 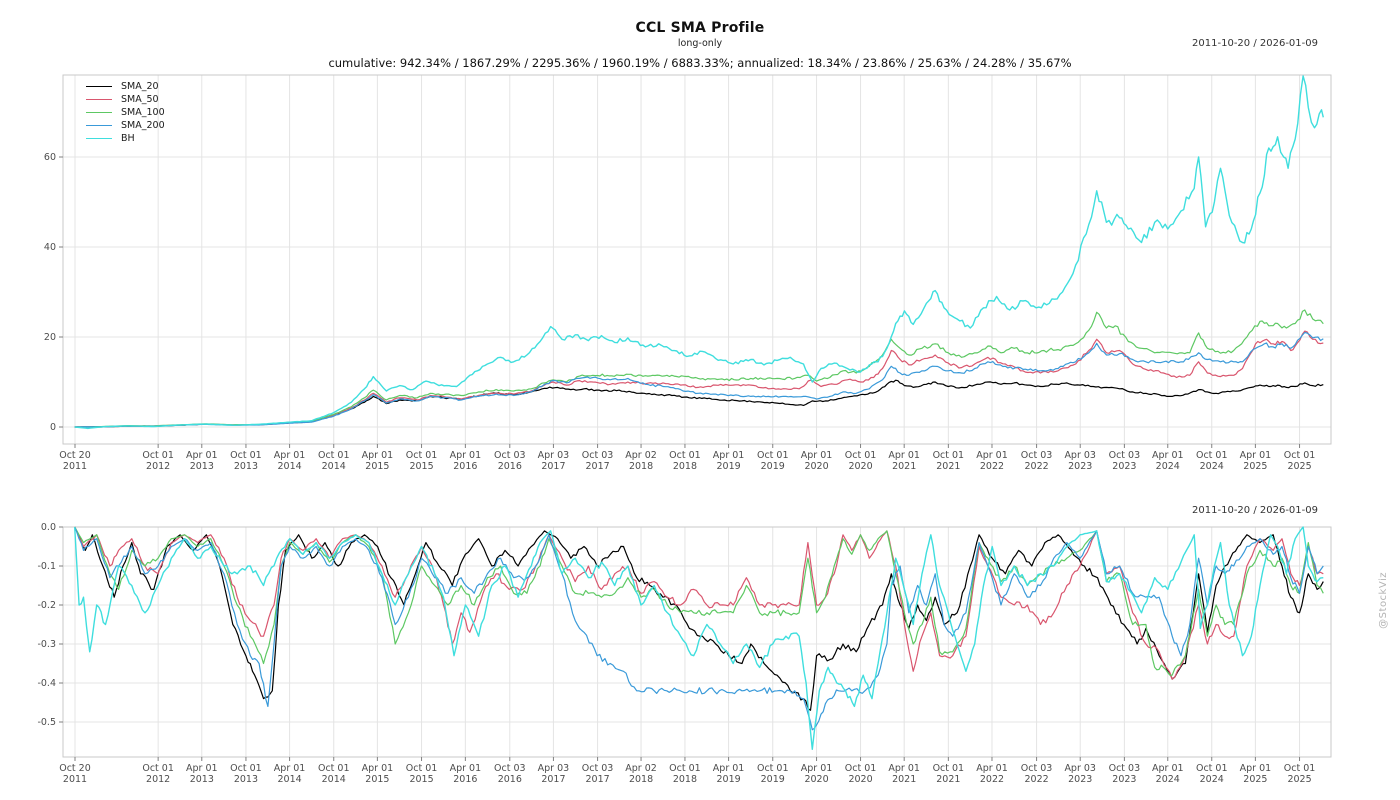 I want to click on date-range-label-top: 2011-10-20 / 2026-01-09, so click(x=1255, y=43).